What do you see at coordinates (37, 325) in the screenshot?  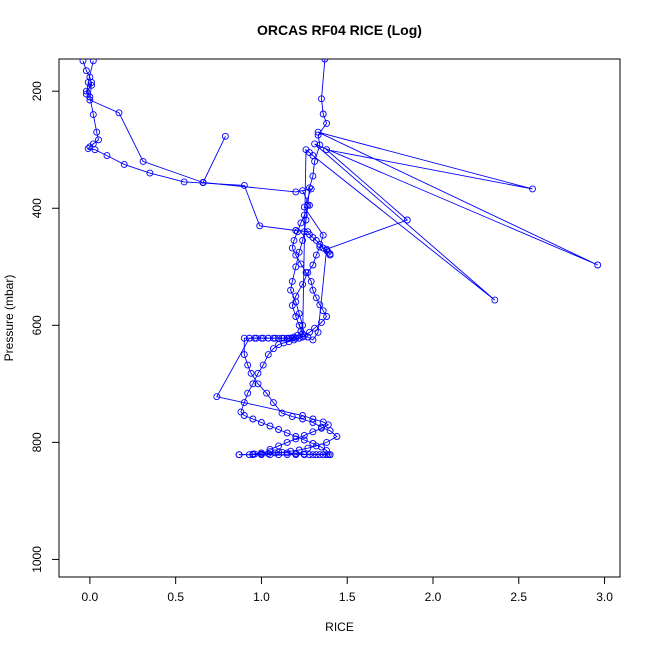 I see `y-tick-label: 600` at bounding box center [37, 325].